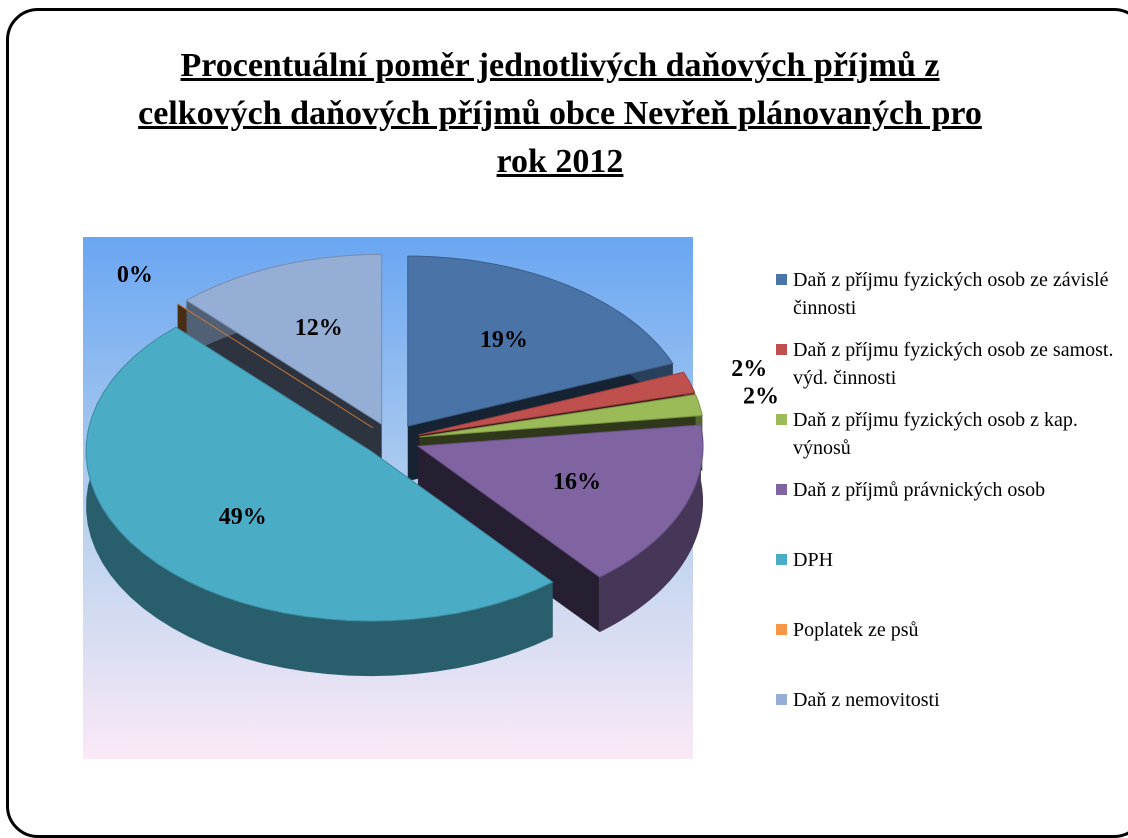 Image resolution: width=1128 pixels, height=838 pixels. I want to click on legend-label: Daň z nemovitosti, so click(866, 700).